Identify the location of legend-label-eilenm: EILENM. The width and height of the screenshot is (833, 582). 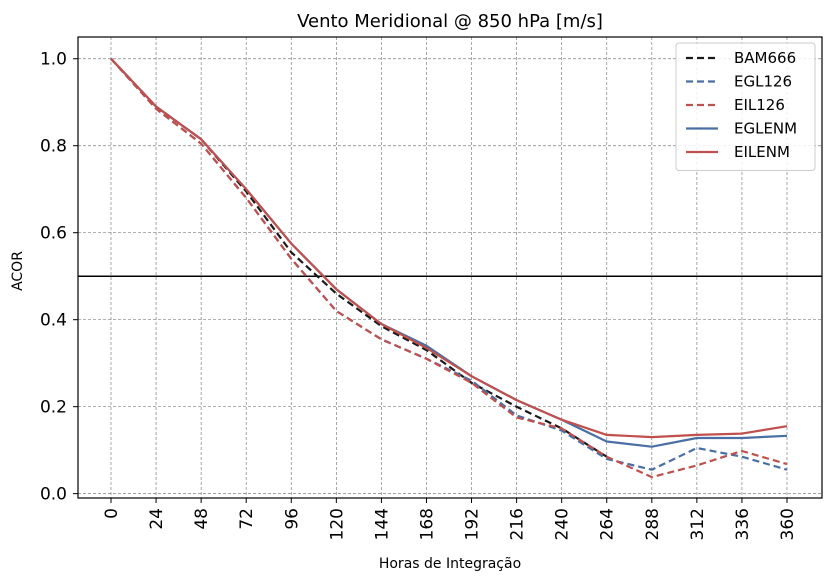
(762, 152).